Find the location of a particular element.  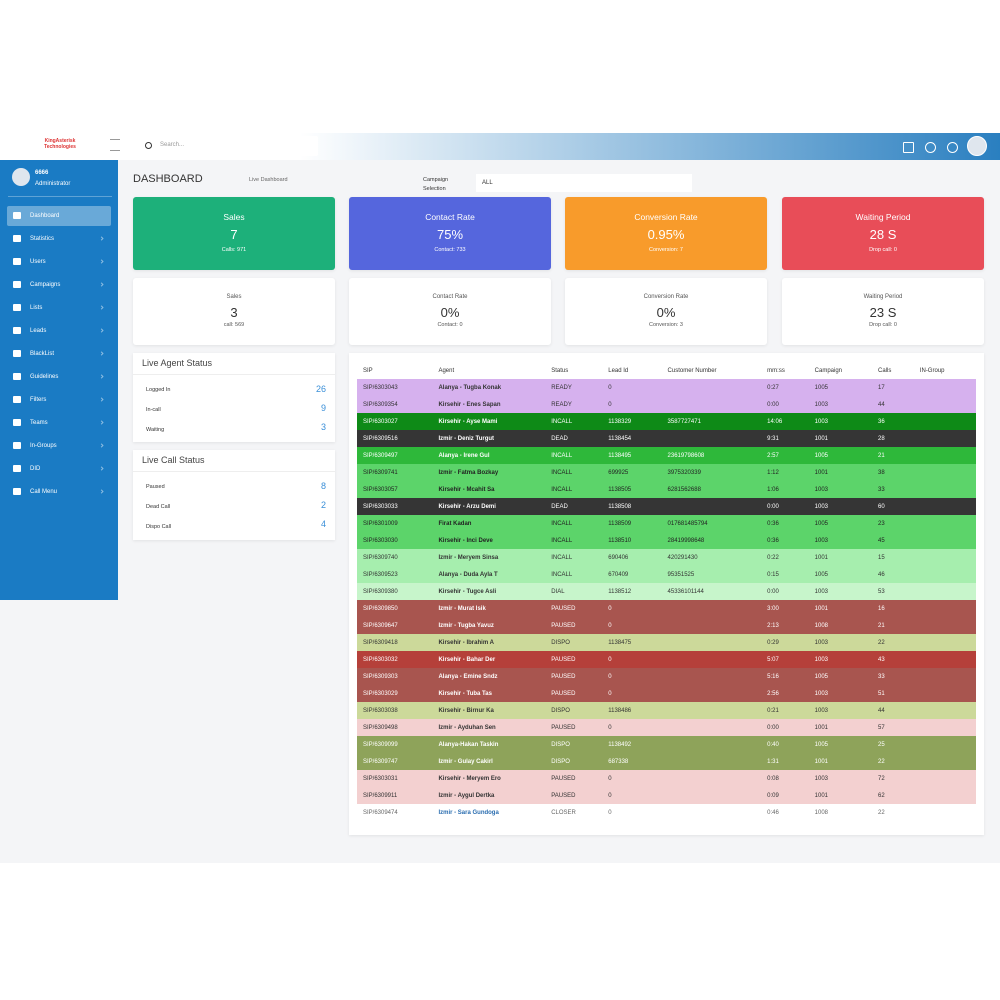

cell: SIP/6309911 is located at coordinates (380, 795).